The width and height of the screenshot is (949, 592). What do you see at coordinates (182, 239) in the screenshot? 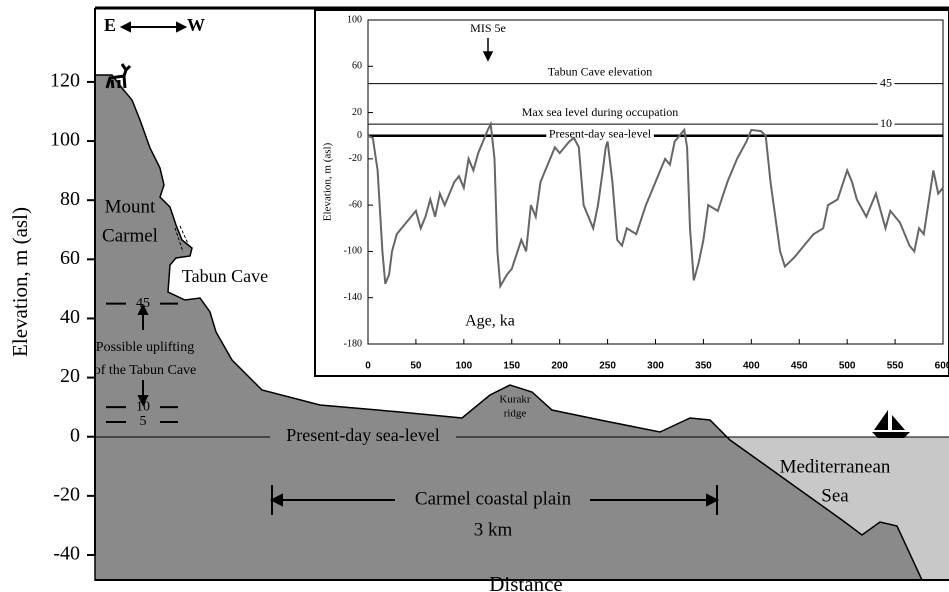
I see `cave-outline` at bounding box center [182, 239].